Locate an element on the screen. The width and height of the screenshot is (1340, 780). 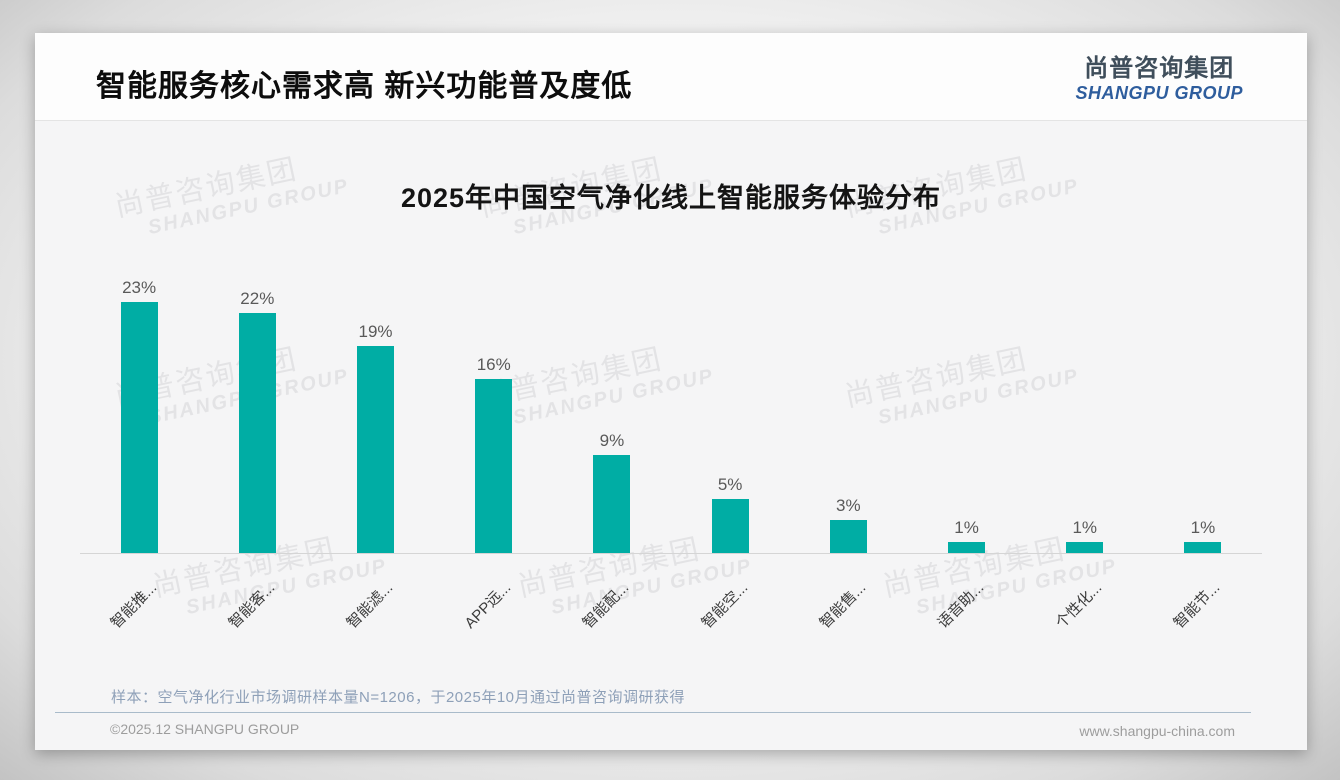
bar-slot: 9% is located at coordinates (612, 492).